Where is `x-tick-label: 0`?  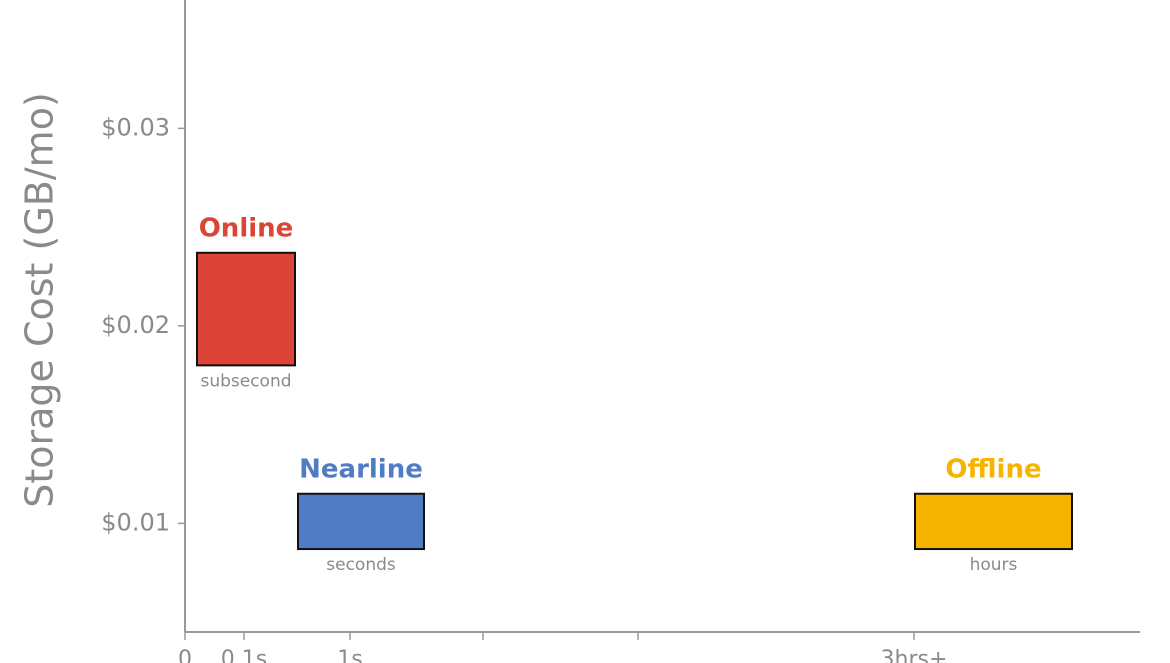 x-tick-label: 0 is located at coordinates (185, 655).